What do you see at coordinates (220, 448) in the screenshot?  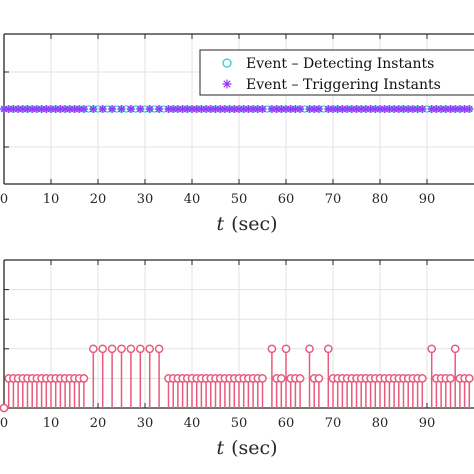 I see `x-axis-label-var: t` at bounding box center [220, 448].